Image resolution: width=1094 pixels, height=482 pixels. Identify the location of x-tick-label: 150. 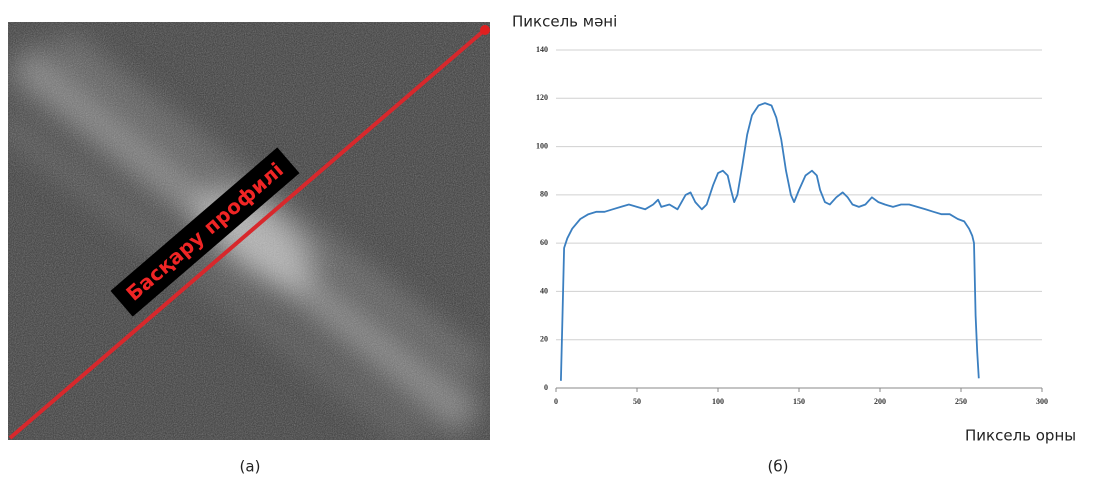
(799, 401).